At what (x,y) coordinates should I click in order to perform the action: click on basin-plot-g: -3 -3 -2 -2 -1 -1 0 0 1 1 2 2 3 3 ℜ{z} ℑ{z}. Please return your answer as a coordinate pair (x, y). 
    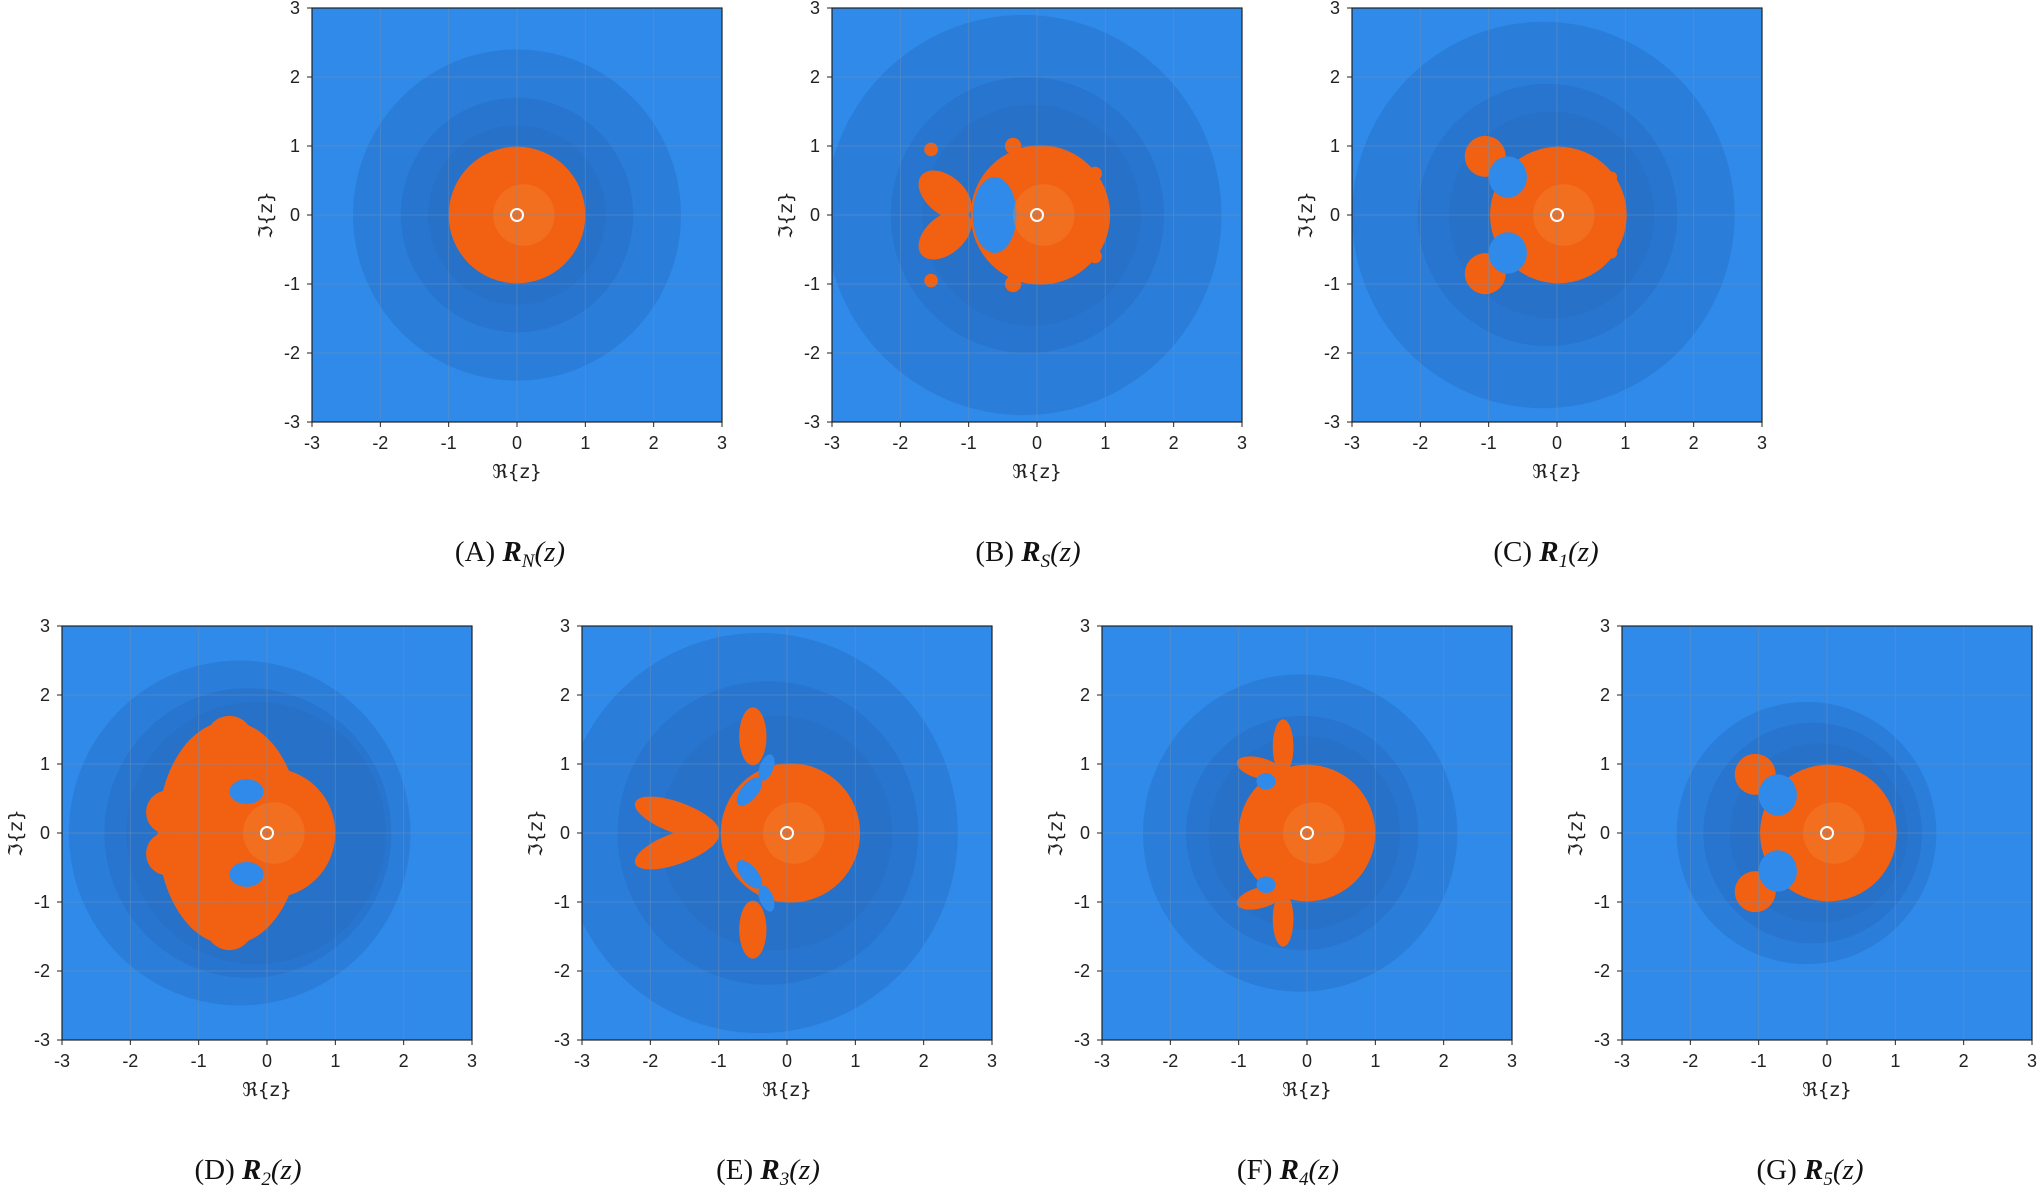
    Looking at the image, I should click on (1798, 867).